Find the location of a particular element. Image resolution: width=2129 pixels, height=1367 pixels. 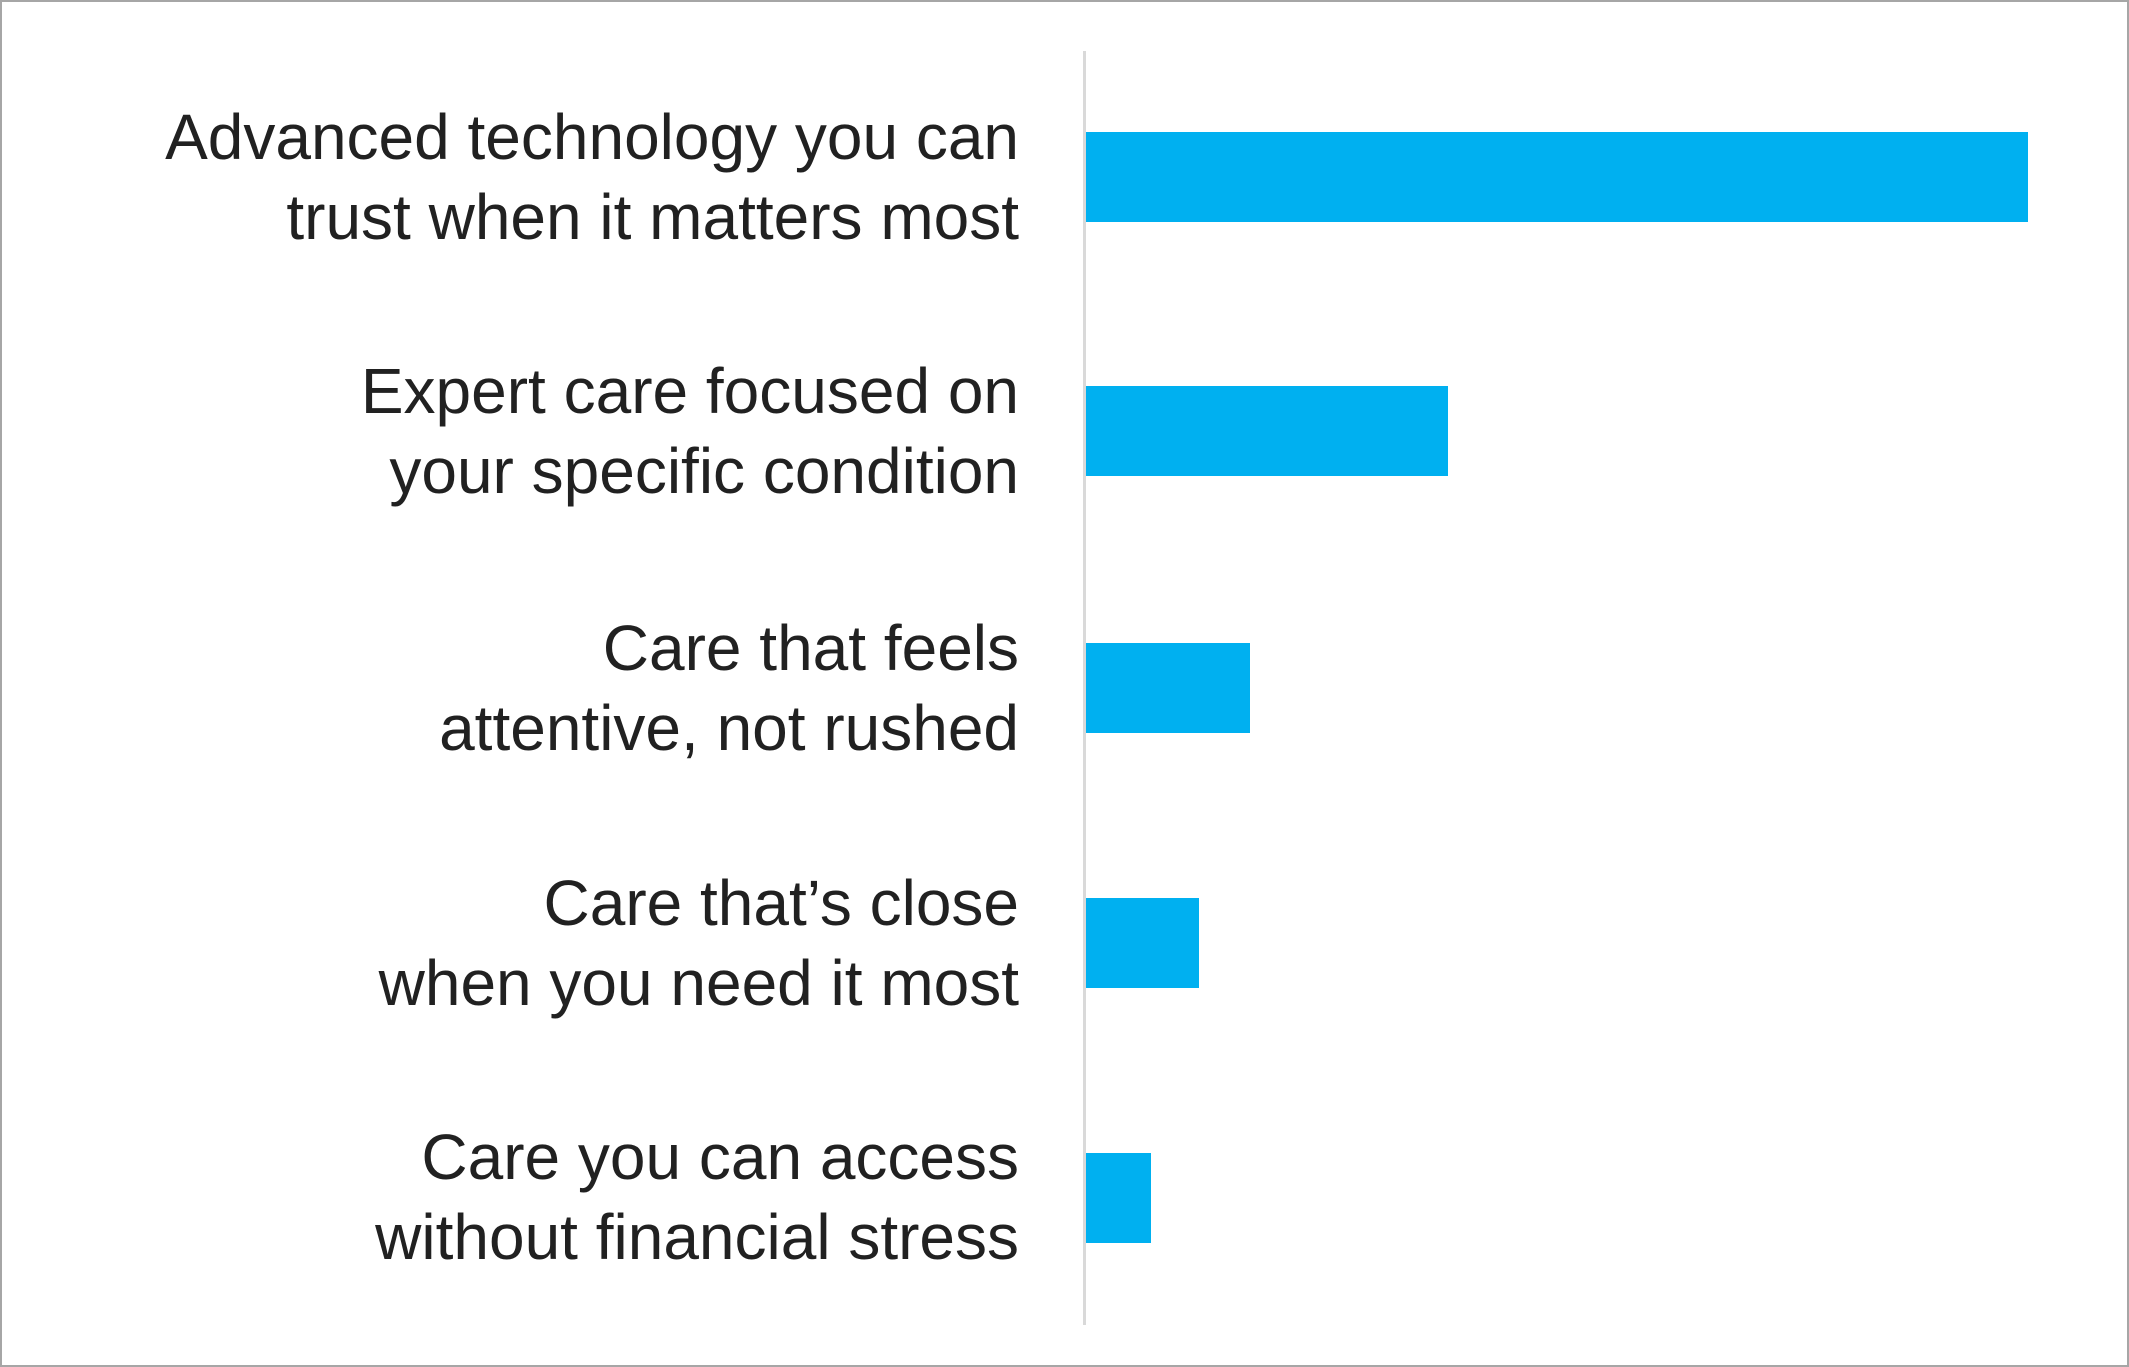

category-label-close-care: Care that’s close when you need it most is located at coordinates (510, 943).